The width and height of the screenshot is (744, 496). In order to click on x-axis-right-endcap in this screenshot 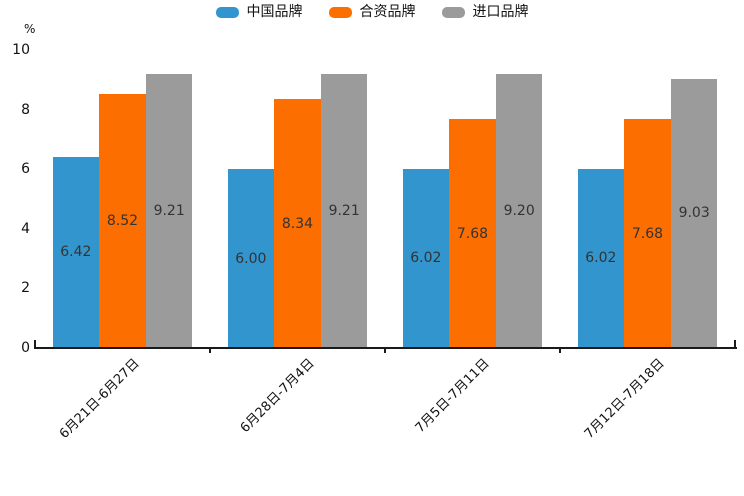, I will do `click(735, 344)`.